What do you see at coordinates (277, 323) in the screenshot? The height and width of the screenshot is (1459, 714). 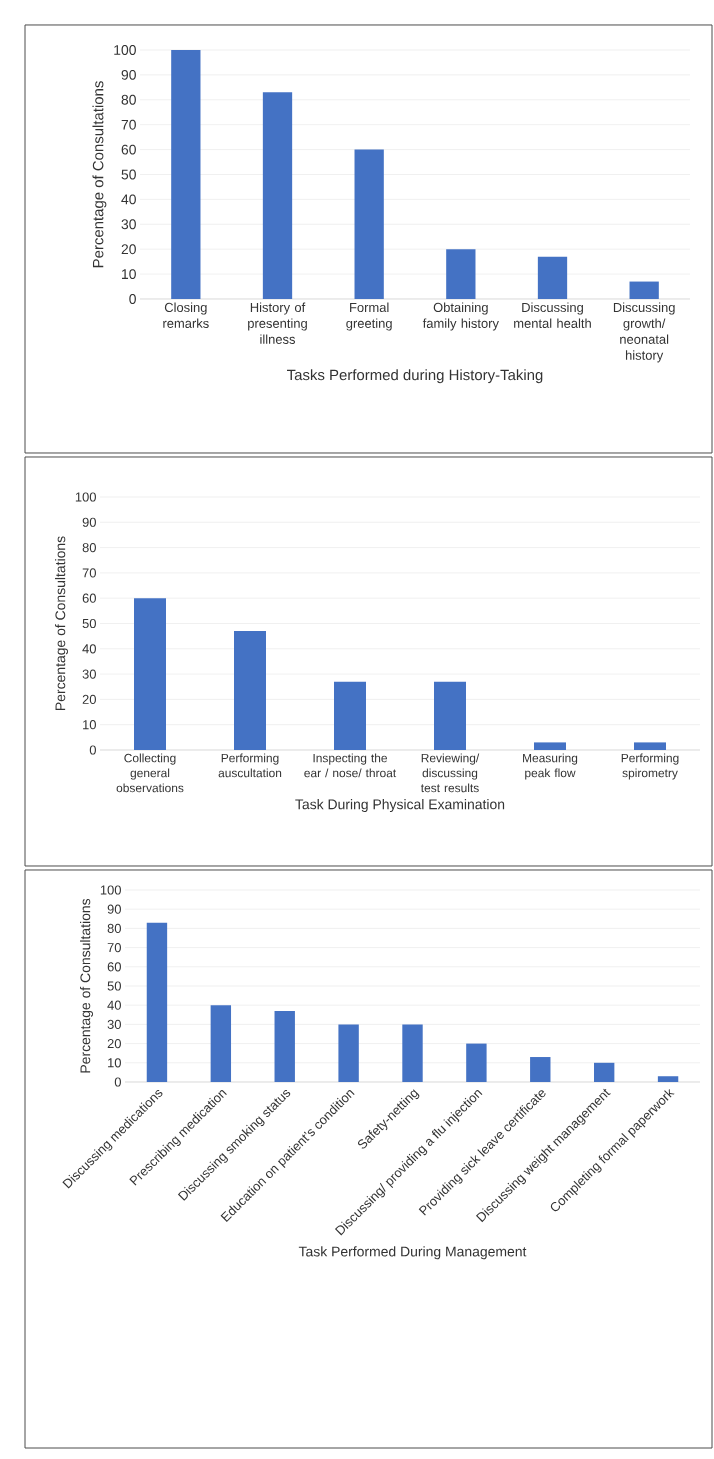 I see `x-tick-label: History of presenting illness` at bounding box center [277, 323].